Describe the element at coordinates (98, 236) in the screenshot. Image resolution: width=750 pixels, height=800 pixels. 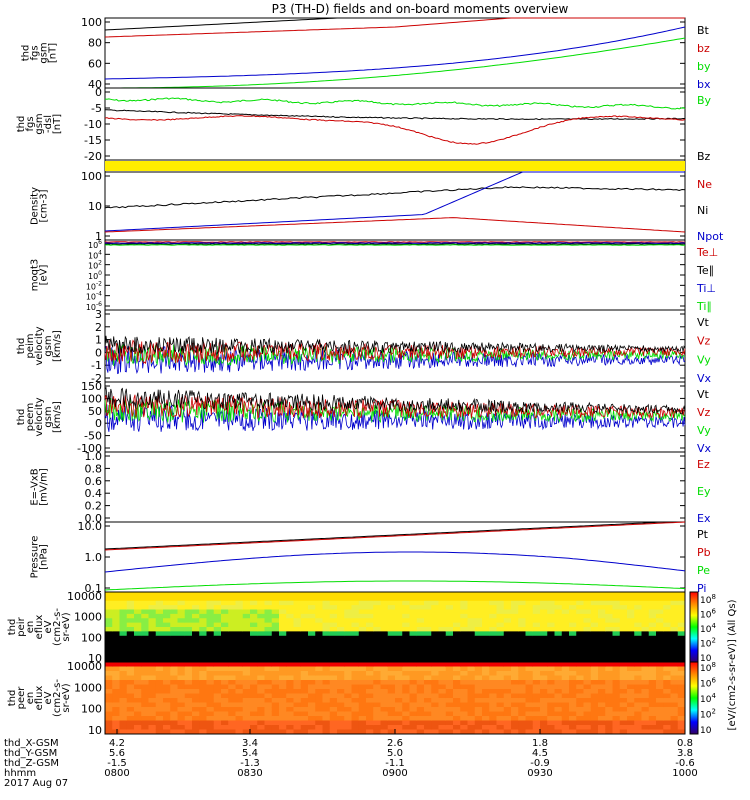
I see `y-tick-label: 1` at that location.